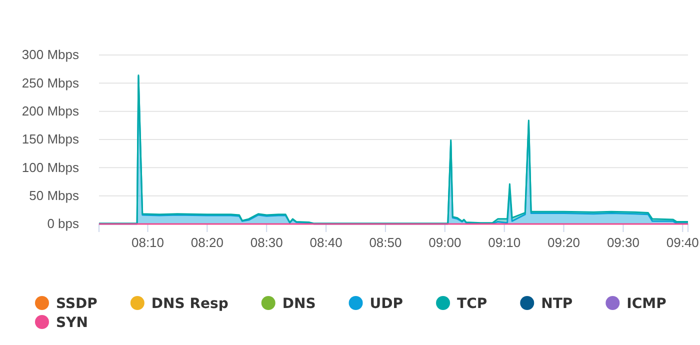 This screenshot has width=700, height=345. Describe the element at coordinates (51, 167) in the screenshot. I see `y-tick-label: 100 Mbps` at that location.